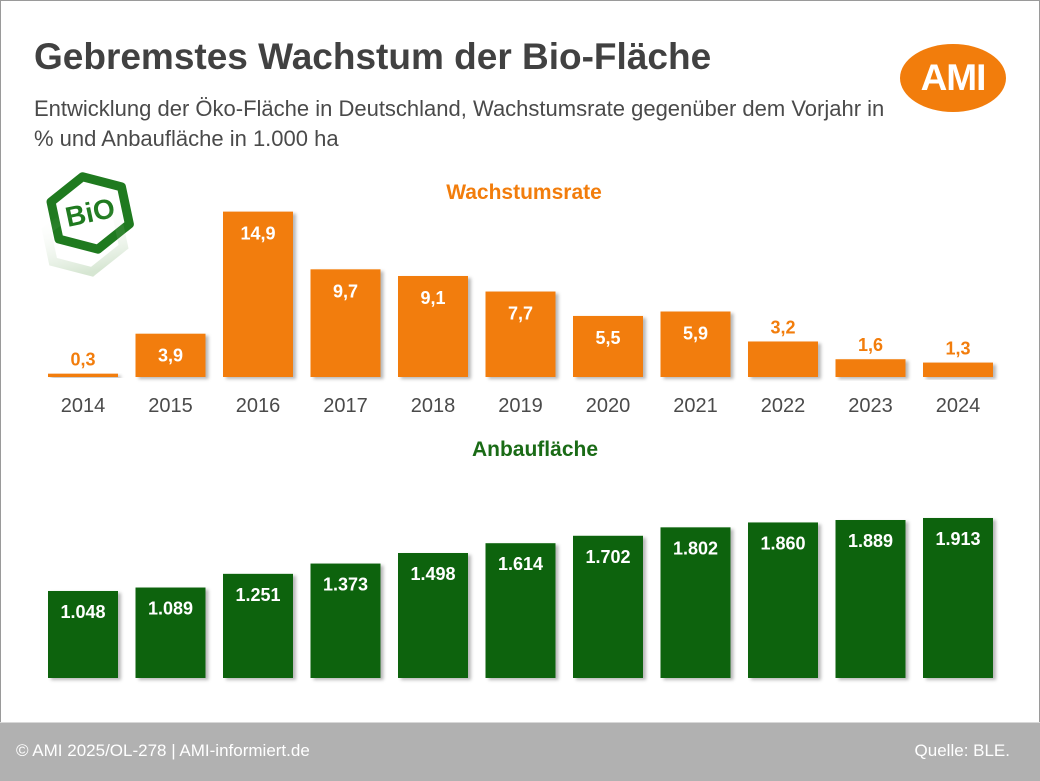 This screenshot has height=781, width=1040. I want to click on growth-bar-2020, so click(608, 346).